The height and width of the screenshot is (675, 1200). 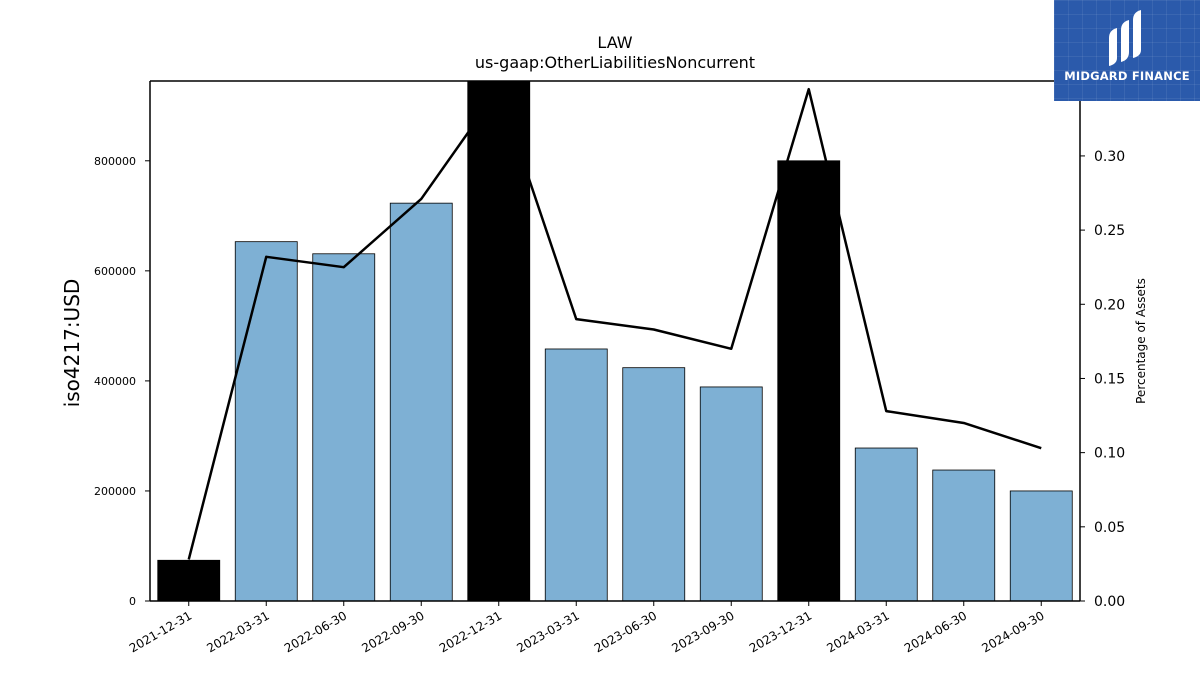 What do you see at coordinates (935, 631) in the screenshot?
I see `x-tick-label: 2024-06-30` at bounding box center [935, 631].